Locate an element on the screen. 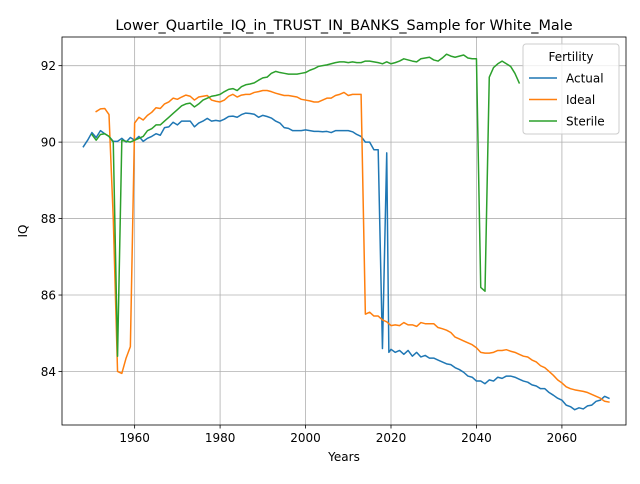 This screenshot has height=484, width=640. y-tick-label: 84 is located at coordinates (48, 372).